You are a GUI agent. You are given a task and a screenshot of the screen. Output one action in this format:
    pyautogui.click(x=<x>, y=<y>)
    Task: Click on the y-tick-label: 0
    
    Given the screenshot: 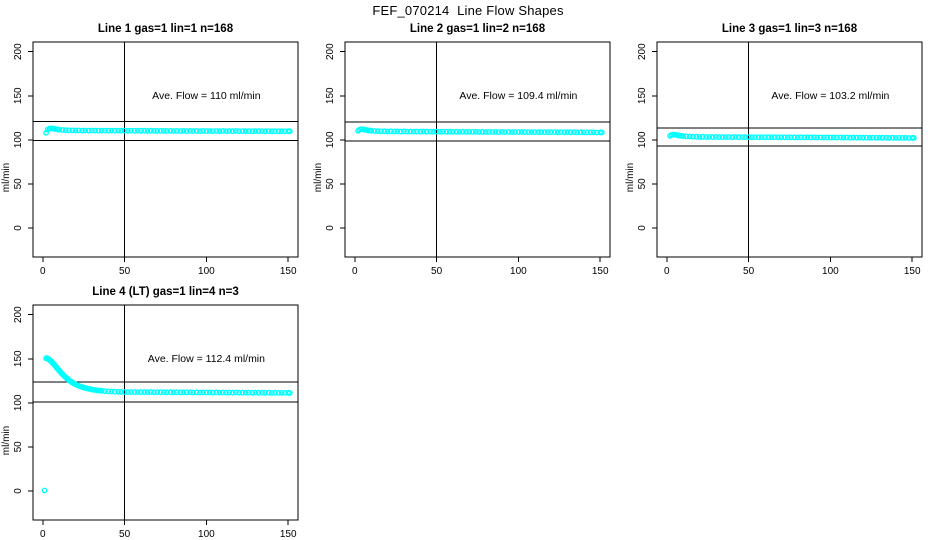 What is the action you would take?
    pyautogui.click(x=642, y=228)
    